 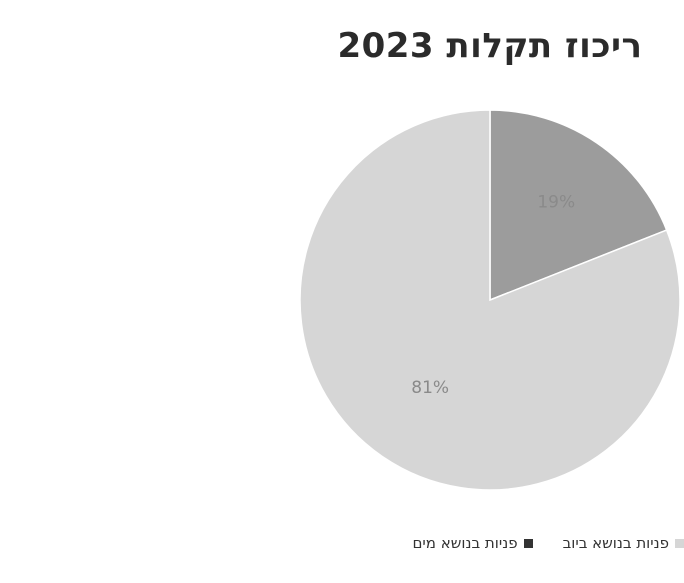 What do you see at coordinates (615, 543) in the screenshot?
I see `legend-label-sewage: פניות בנושא ביוב` at bounding box center [615, 543].